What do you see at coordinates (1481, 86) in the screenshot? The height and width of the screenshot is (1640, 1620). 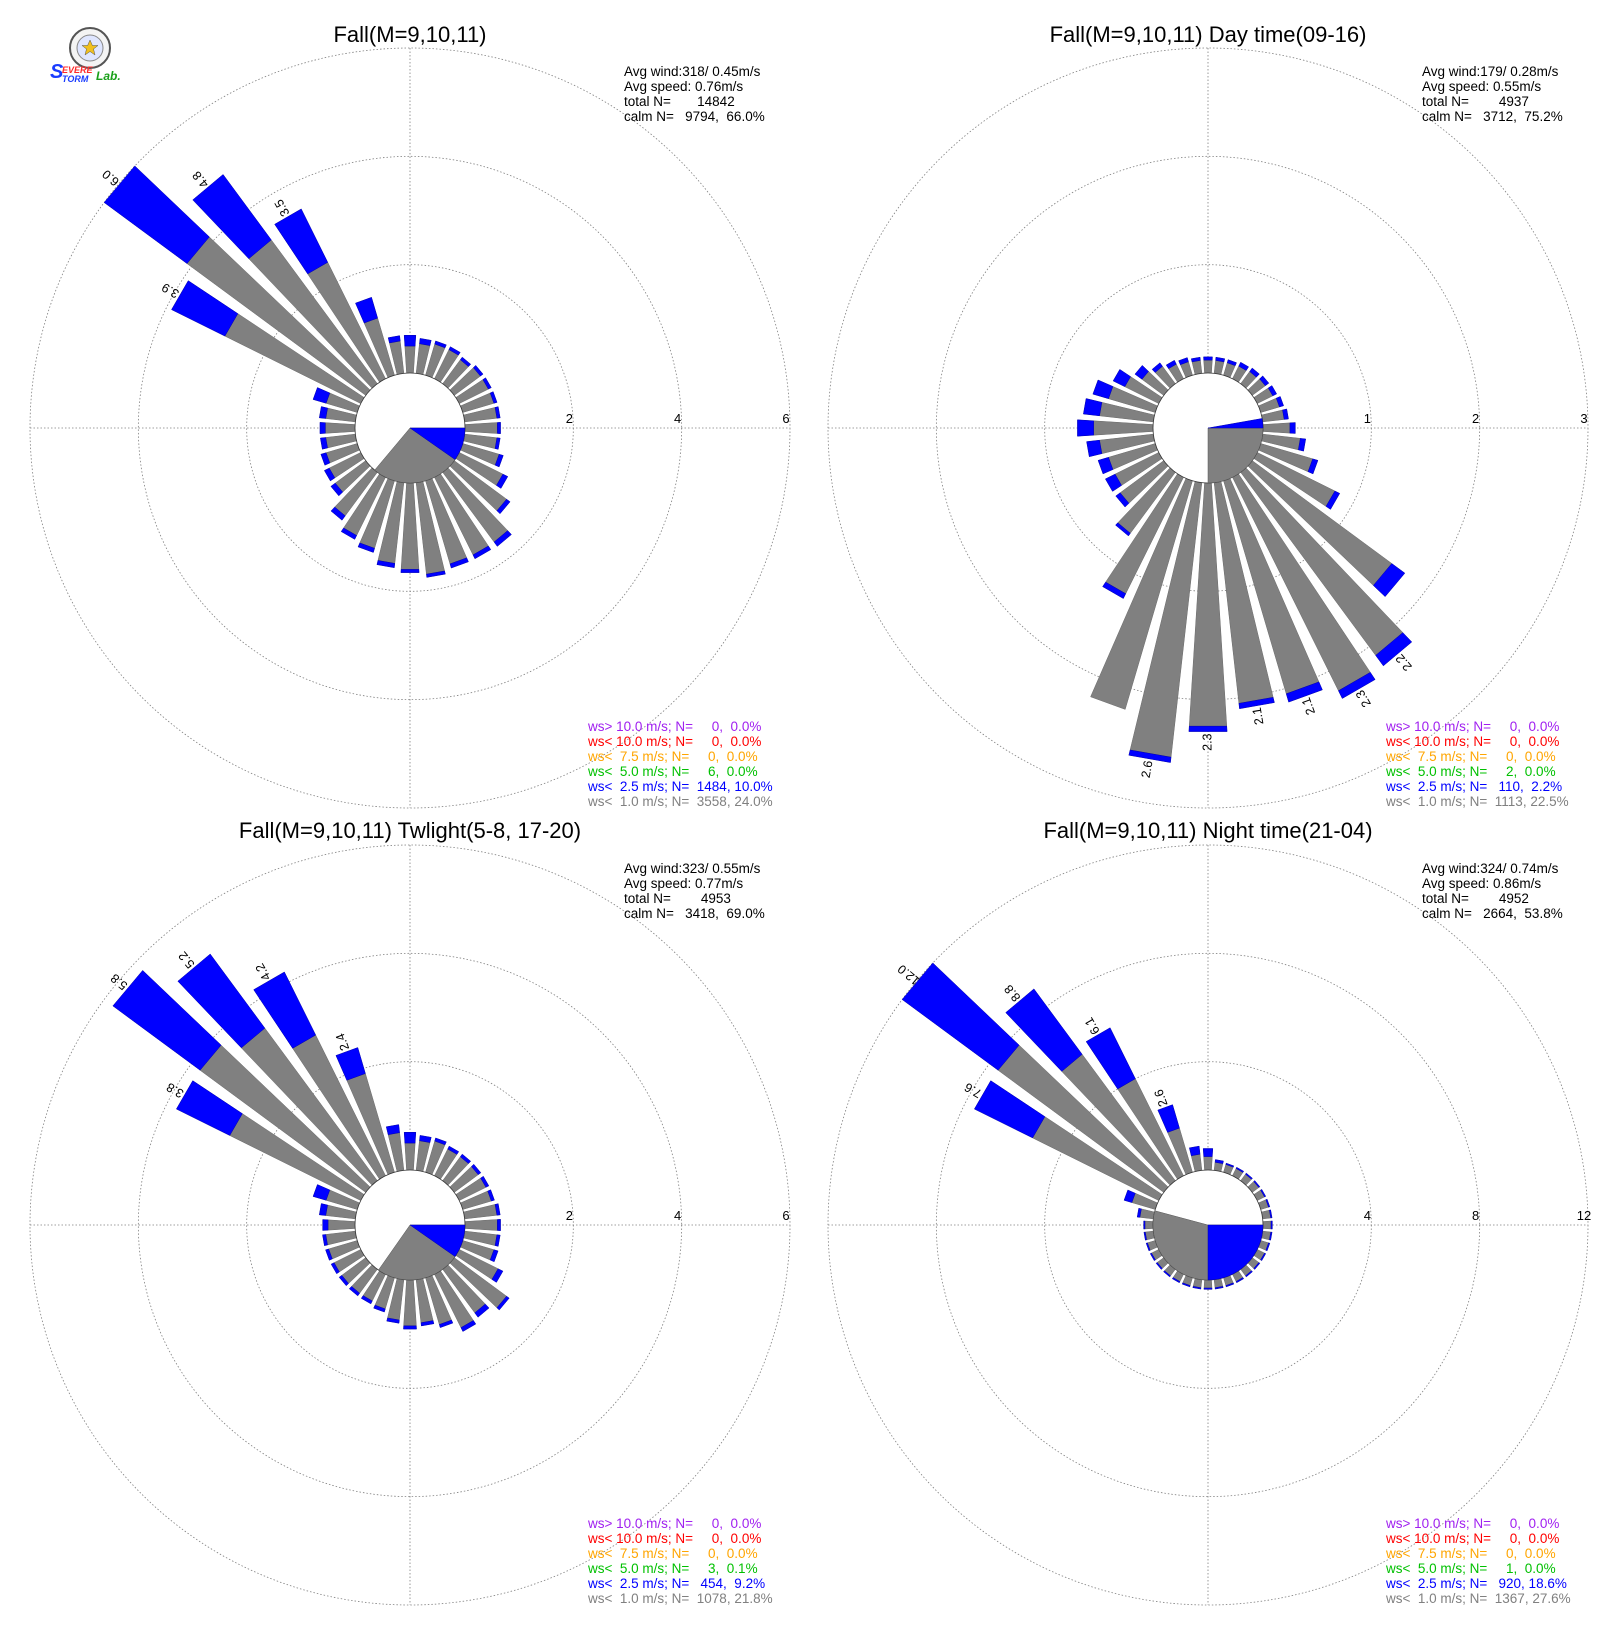 I see `info-line: Avg speed: 0.55m/s` at bounding box center [1481, 86].